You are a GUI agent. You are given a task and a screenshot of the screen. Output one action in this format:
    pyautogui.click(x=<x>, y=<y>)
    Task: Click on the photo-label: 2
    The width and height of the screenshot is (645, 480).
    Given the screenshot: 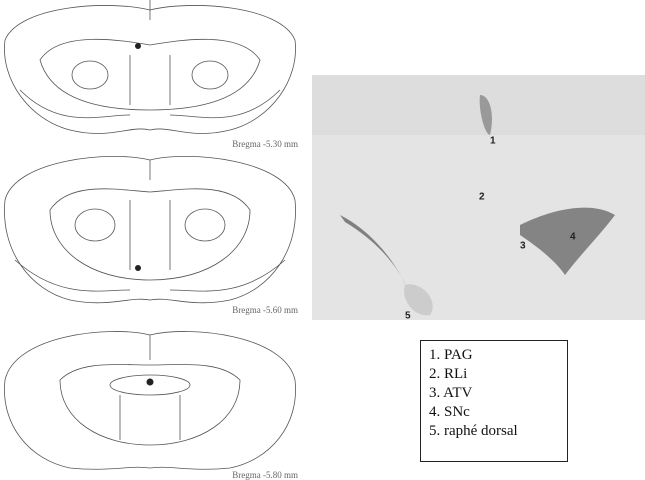 What is the action you would take?
    pyautogui.click(x=482, y=197)
    